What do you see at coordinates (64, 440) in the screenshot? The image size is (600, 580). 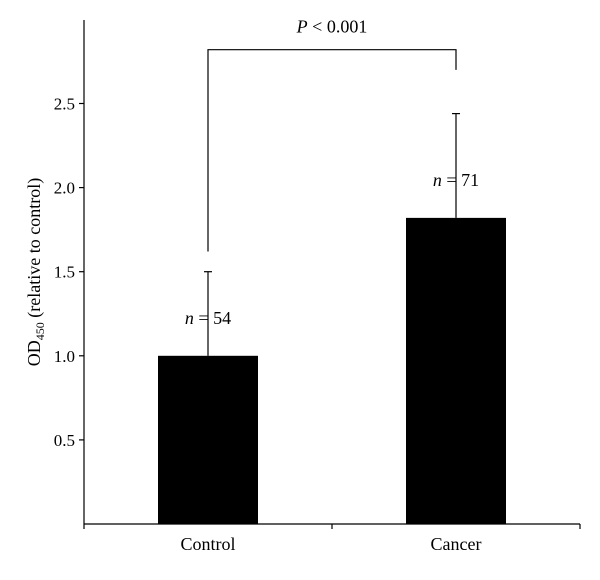 I see `y-tick-label: 0.5` at bounding box center [64, 440].